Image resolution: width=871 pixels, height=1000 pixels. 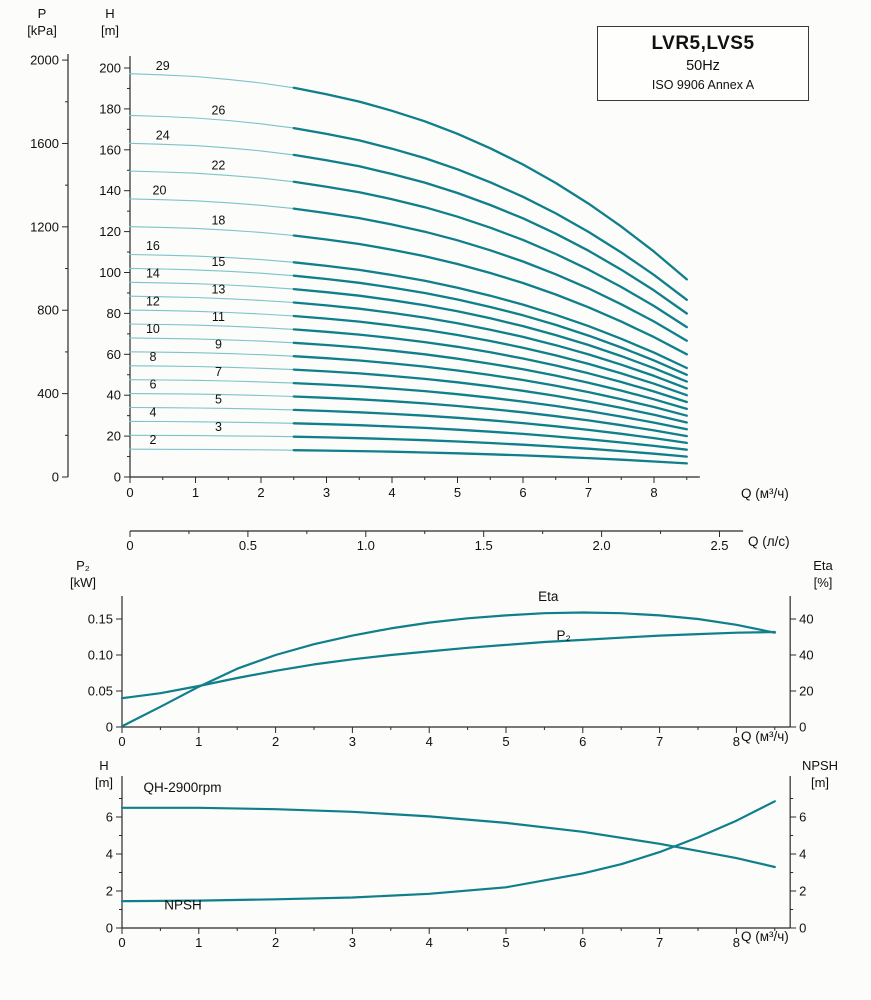 What do you see at coordinates (110, 231) in the screenshot?
I see `svg-text: 120` at bounding box center [110, 231].